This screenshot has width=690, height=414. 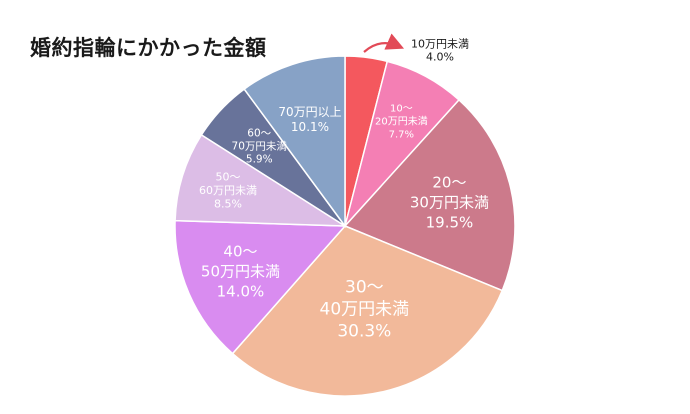 I want to click on slice-category: 60万円未満, so click(x=228, y=190).